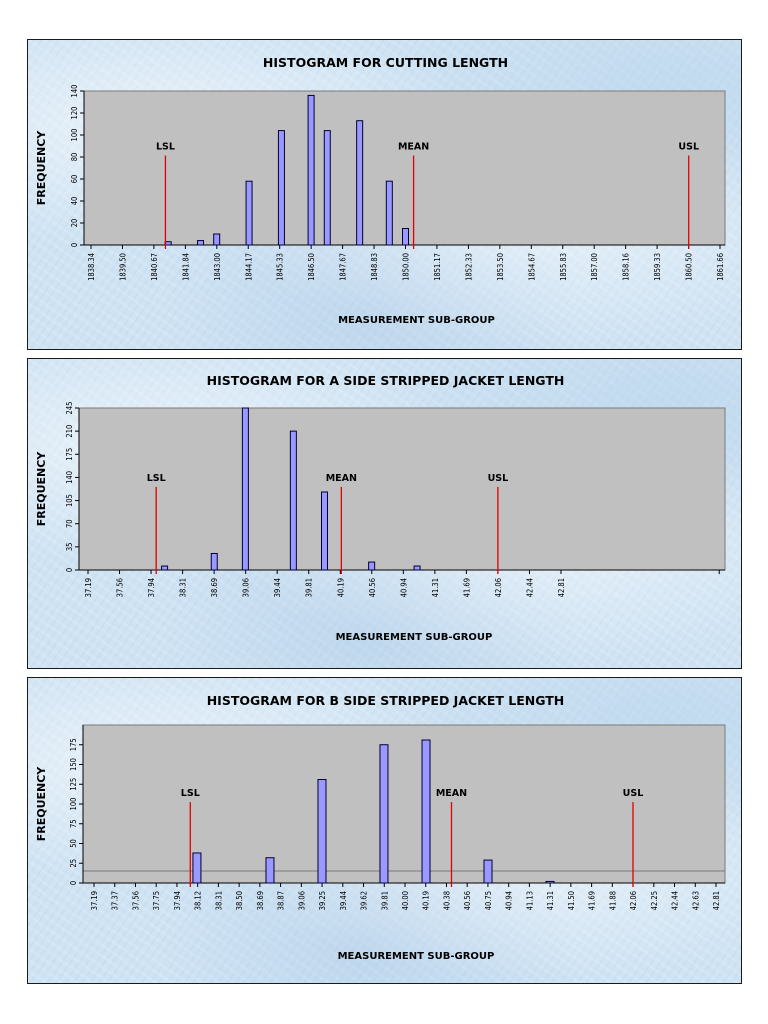  Describe the element at coordinates (280, 267) in the screenshot. I see `x-tick-label: 1845.33` at that location.